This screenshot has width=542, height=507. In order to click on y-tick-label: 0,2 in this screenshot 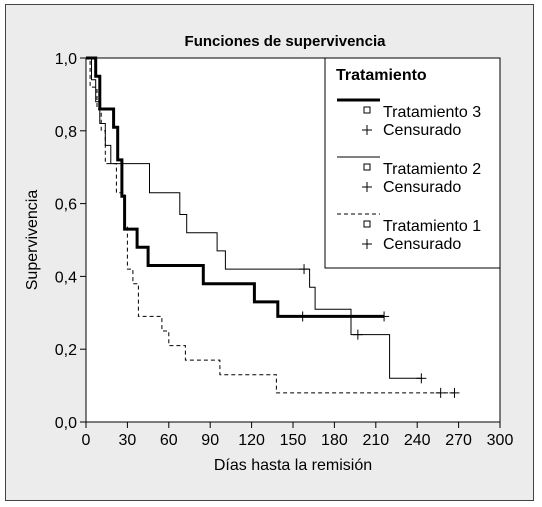, I will do `click(66, 350)`.